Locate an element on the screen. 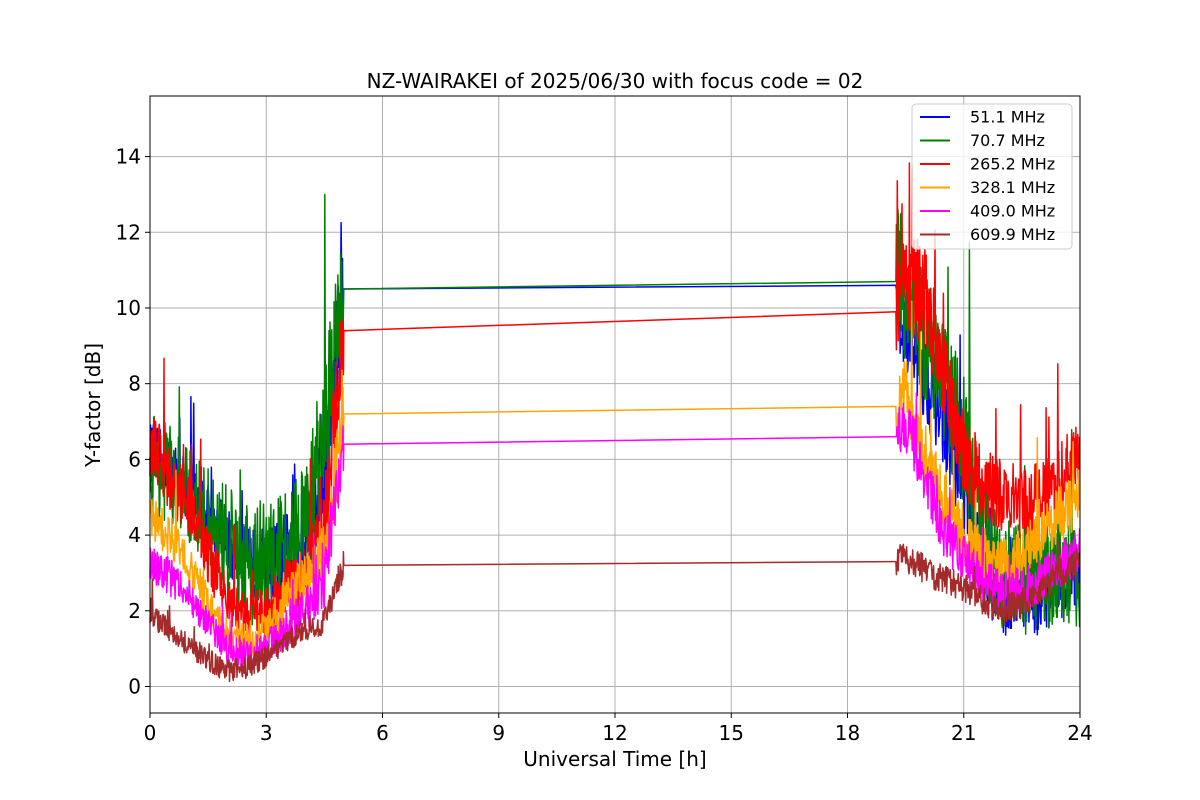 The image size is (1200, 800). y-tick-label: 6 is located at coordinates (134, 459).